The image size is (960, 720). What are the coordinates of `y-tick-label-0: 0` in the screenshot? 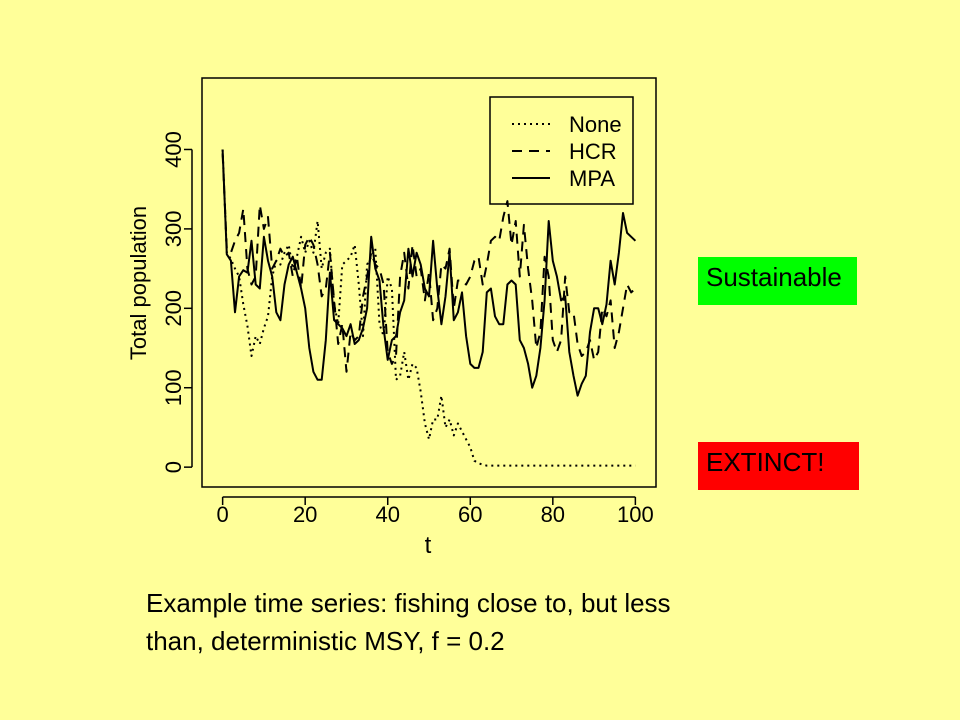 It's located at (173, 467).